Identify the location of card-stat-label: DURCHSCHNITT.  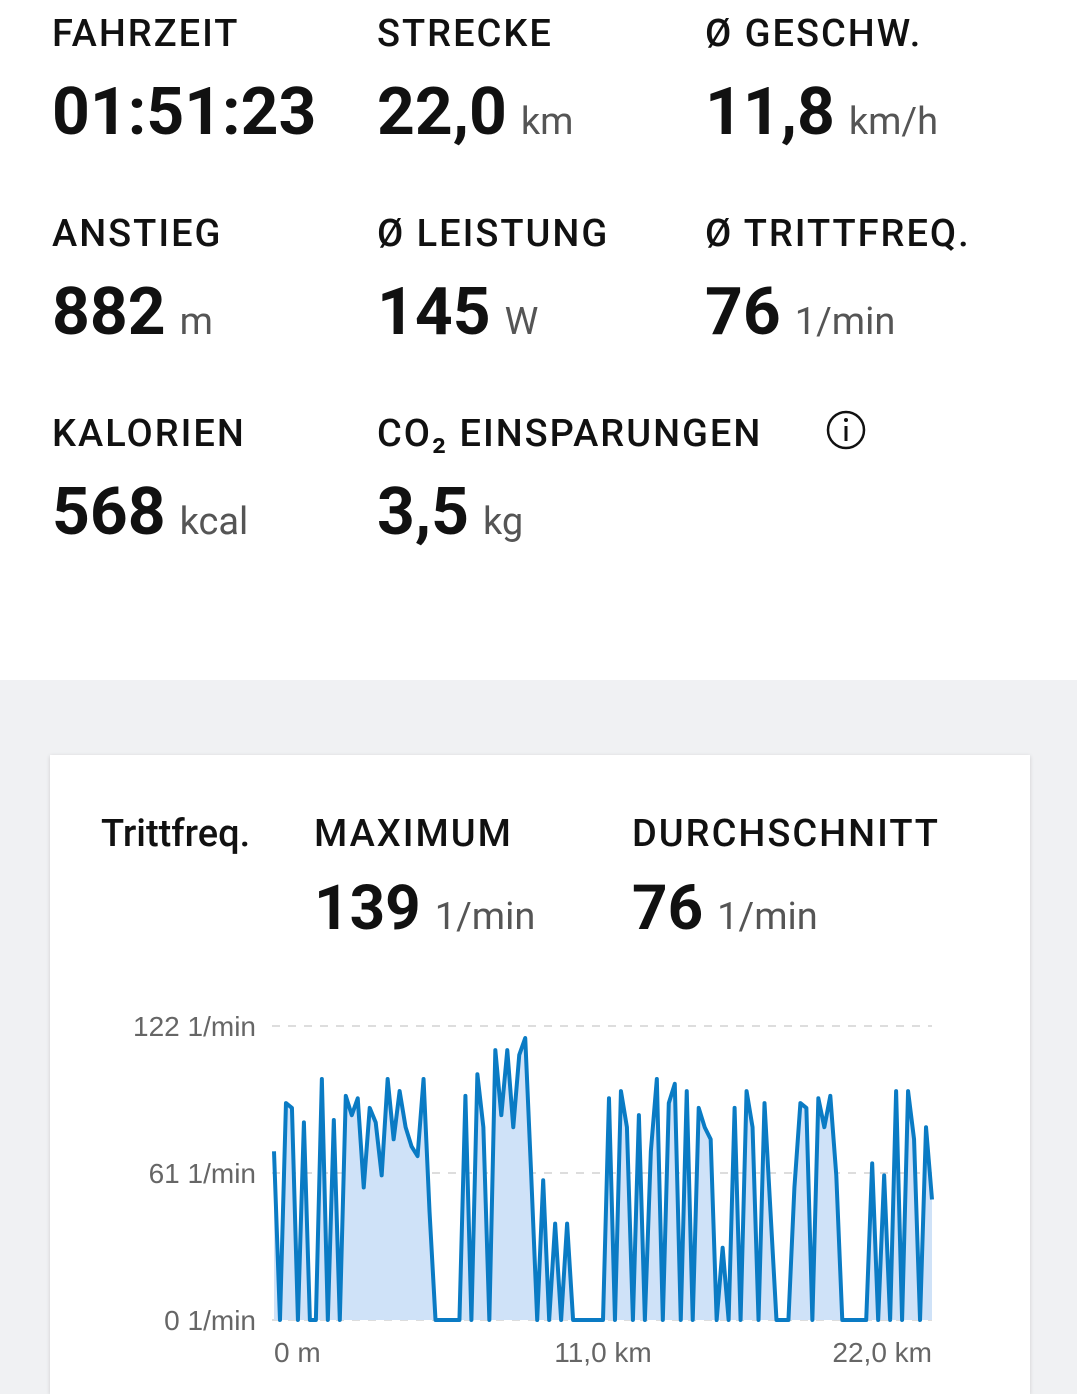
(786, 834).